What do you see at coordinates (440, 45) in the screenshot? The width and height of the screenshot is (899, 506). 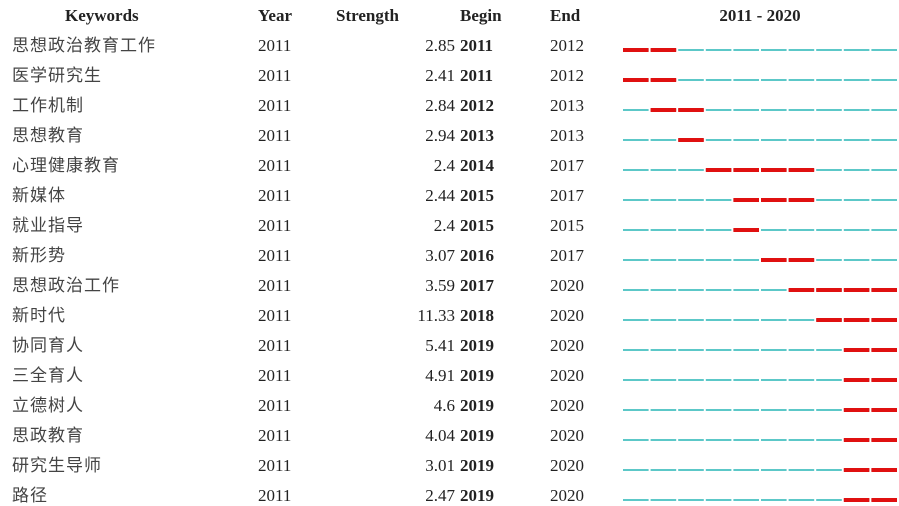 I see `strength: 2.85` at bounding box center [440, 45].